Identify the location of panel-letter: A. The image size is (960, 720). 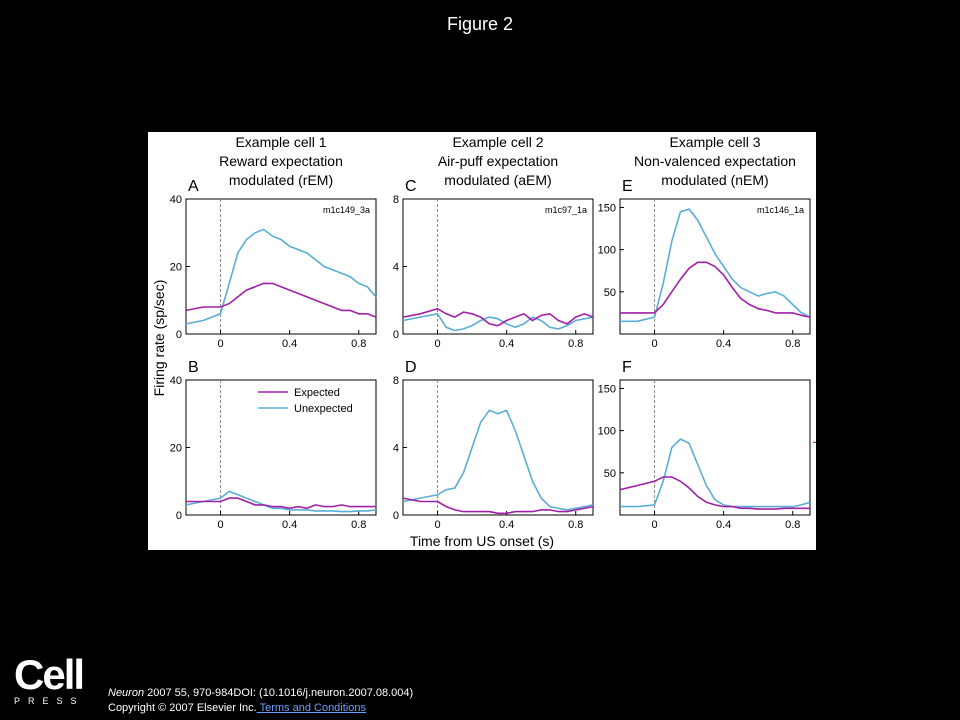
(193, 186).